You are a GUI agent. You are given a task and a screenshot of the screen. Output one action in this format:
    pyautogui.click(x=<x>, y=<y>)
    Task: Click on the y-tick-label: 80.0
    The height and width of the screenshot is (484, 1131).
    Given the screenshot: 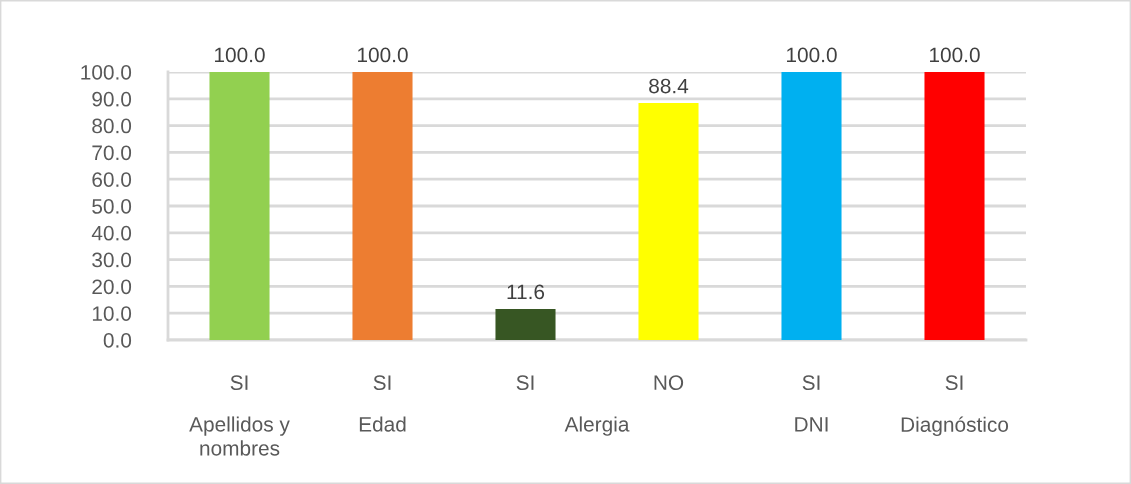 What is the action you would take?
    pyautogui.click(x=112, y=126)
    